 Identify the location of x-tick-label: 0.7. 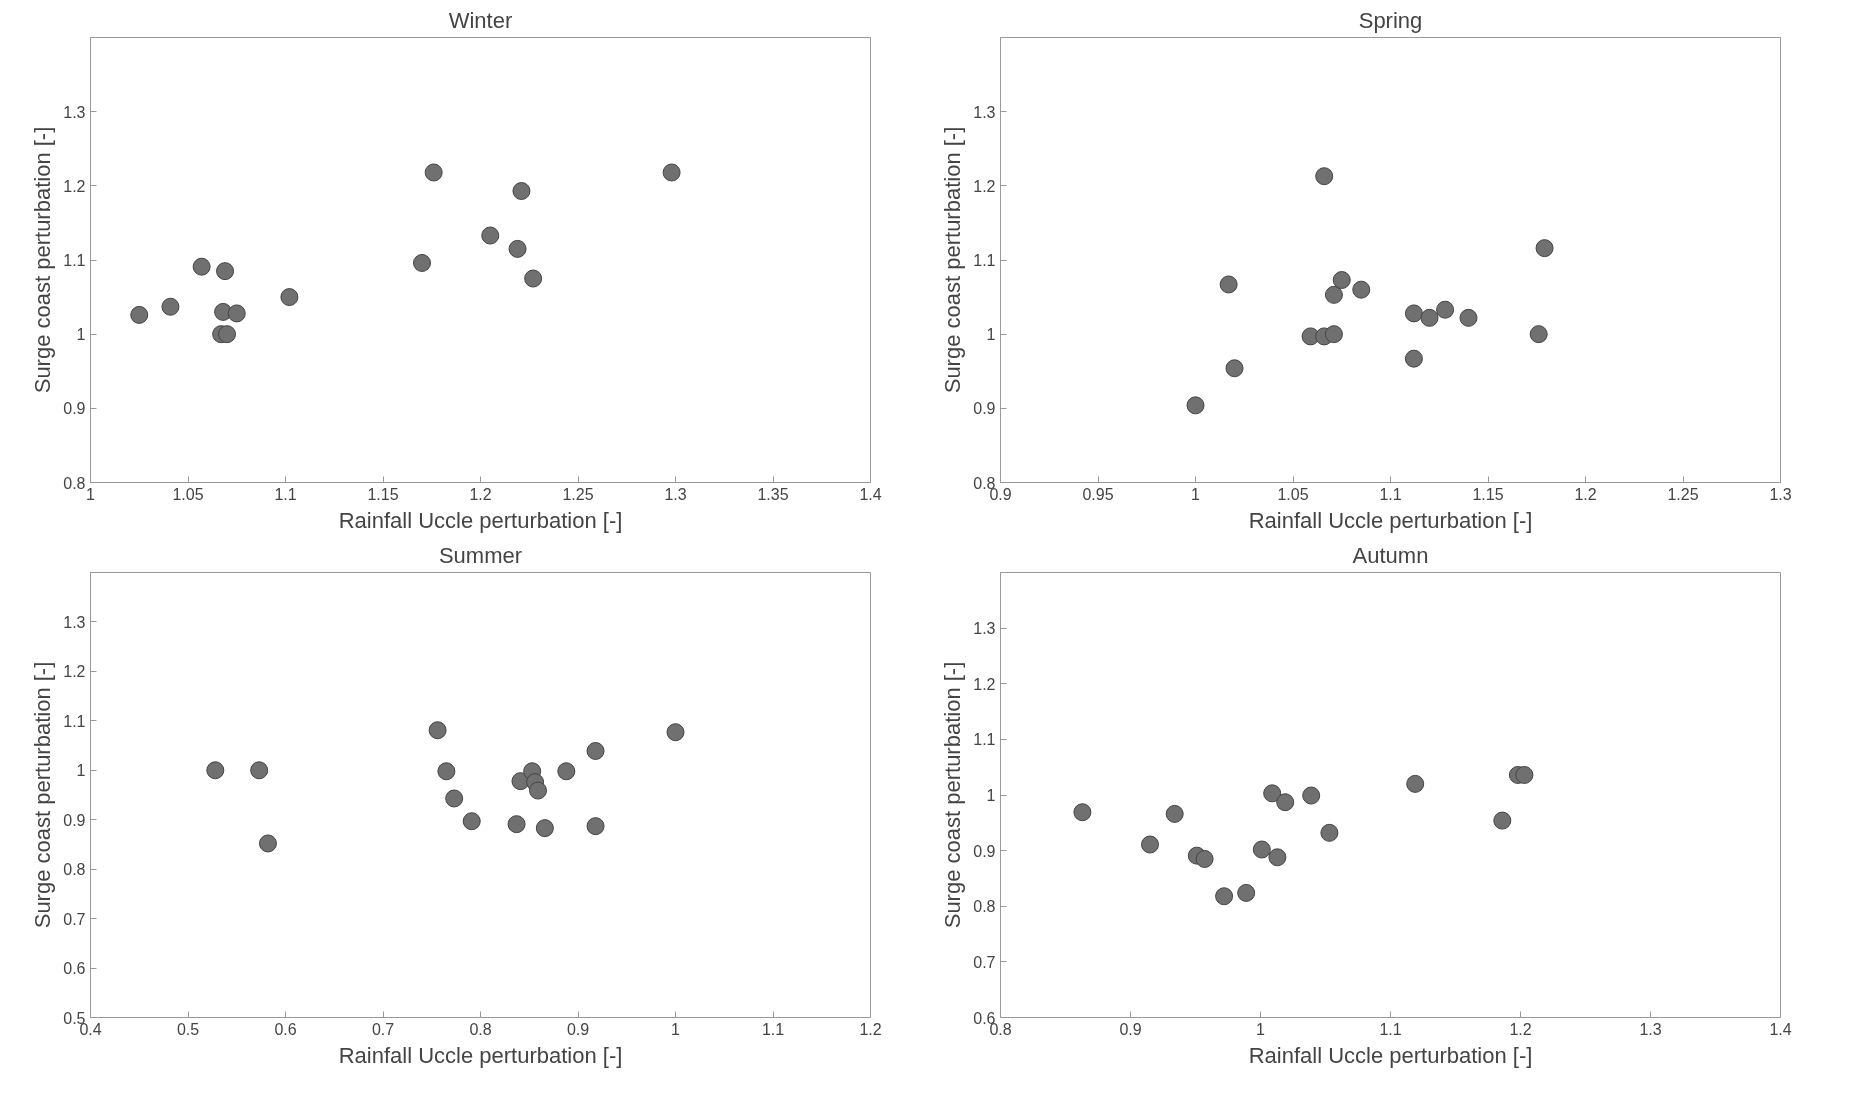
(383, 1029).